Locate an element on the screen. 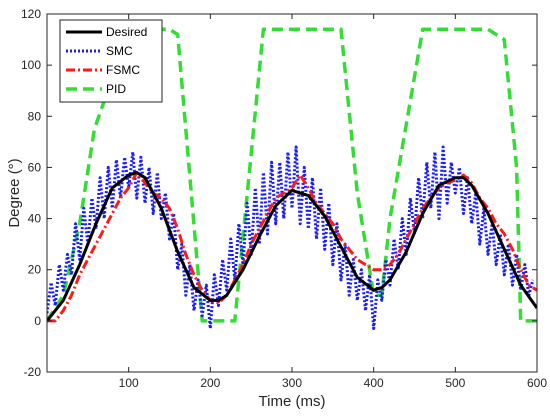 The width and height of the screenshot is (550, 417). x-axis-label: Time (ms) is located at coordinates (292, 401).